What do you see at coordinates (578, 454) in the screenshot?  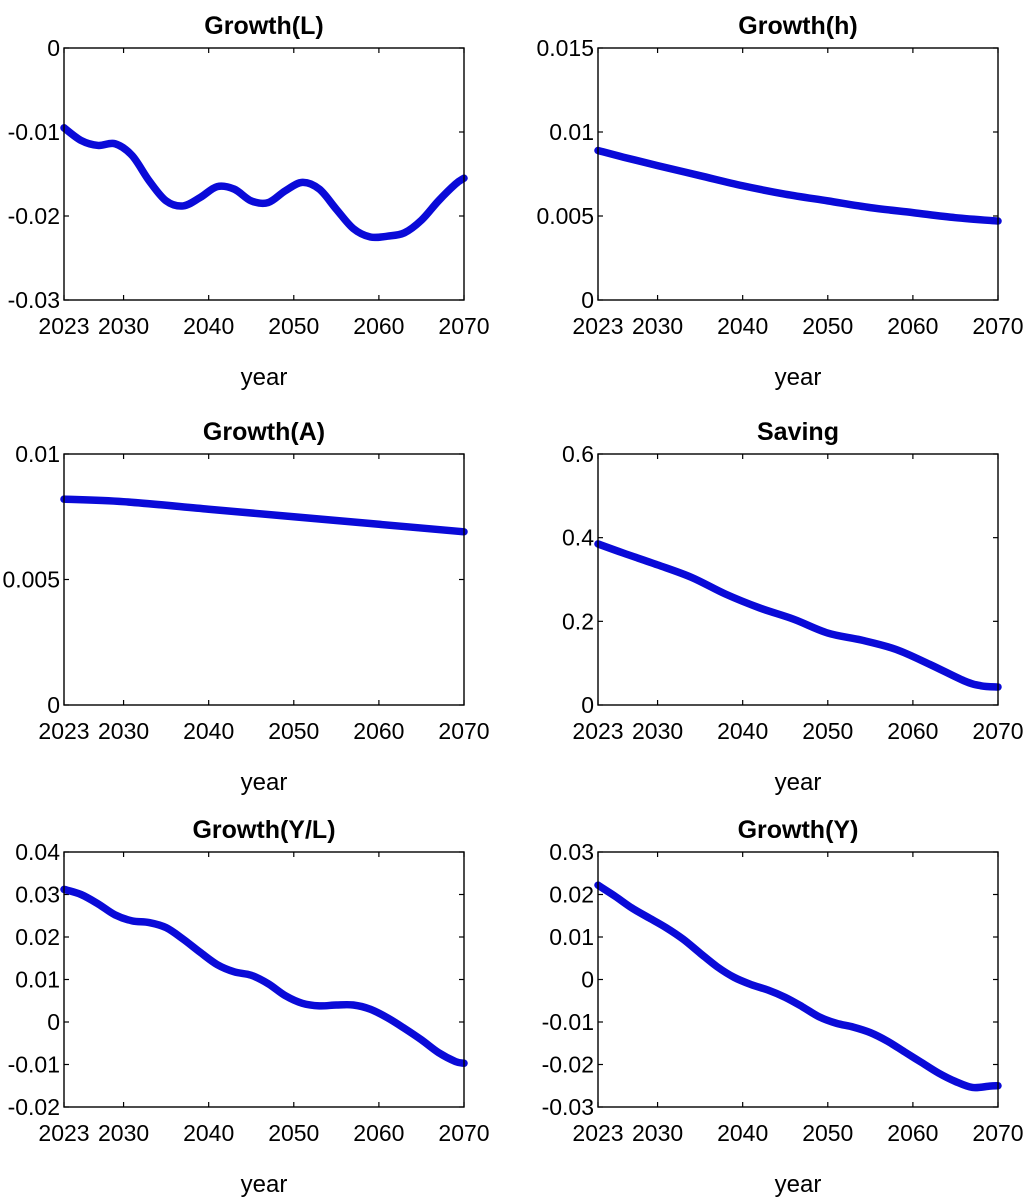 I see `y-tick-label: 0.6` at bounding box center [578, 454].